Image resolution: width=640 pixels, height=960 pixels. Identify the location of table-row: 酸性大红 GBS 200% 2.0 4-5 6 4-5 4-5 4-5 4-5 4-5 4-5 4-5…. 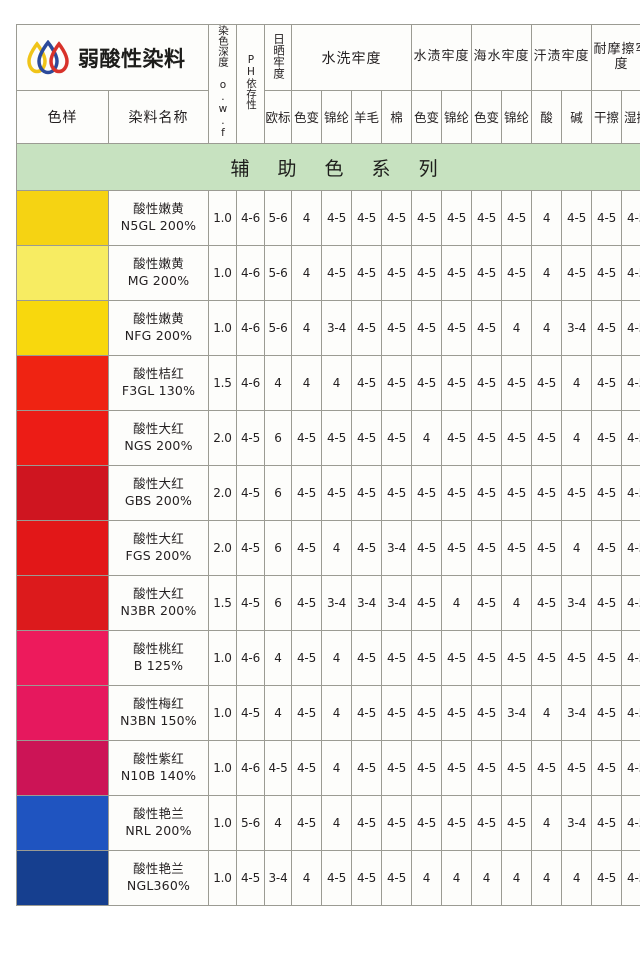
(328, 493).